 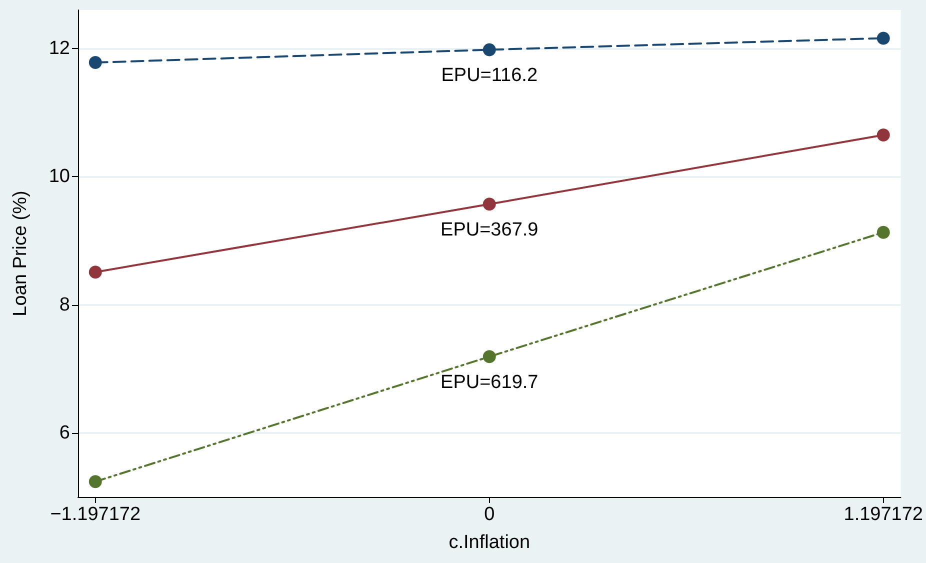 What do you see at coordinates (489, 542) in the screenshot?
I see `x-axis-title: c.Inflation` at bounding box center [489, 542].